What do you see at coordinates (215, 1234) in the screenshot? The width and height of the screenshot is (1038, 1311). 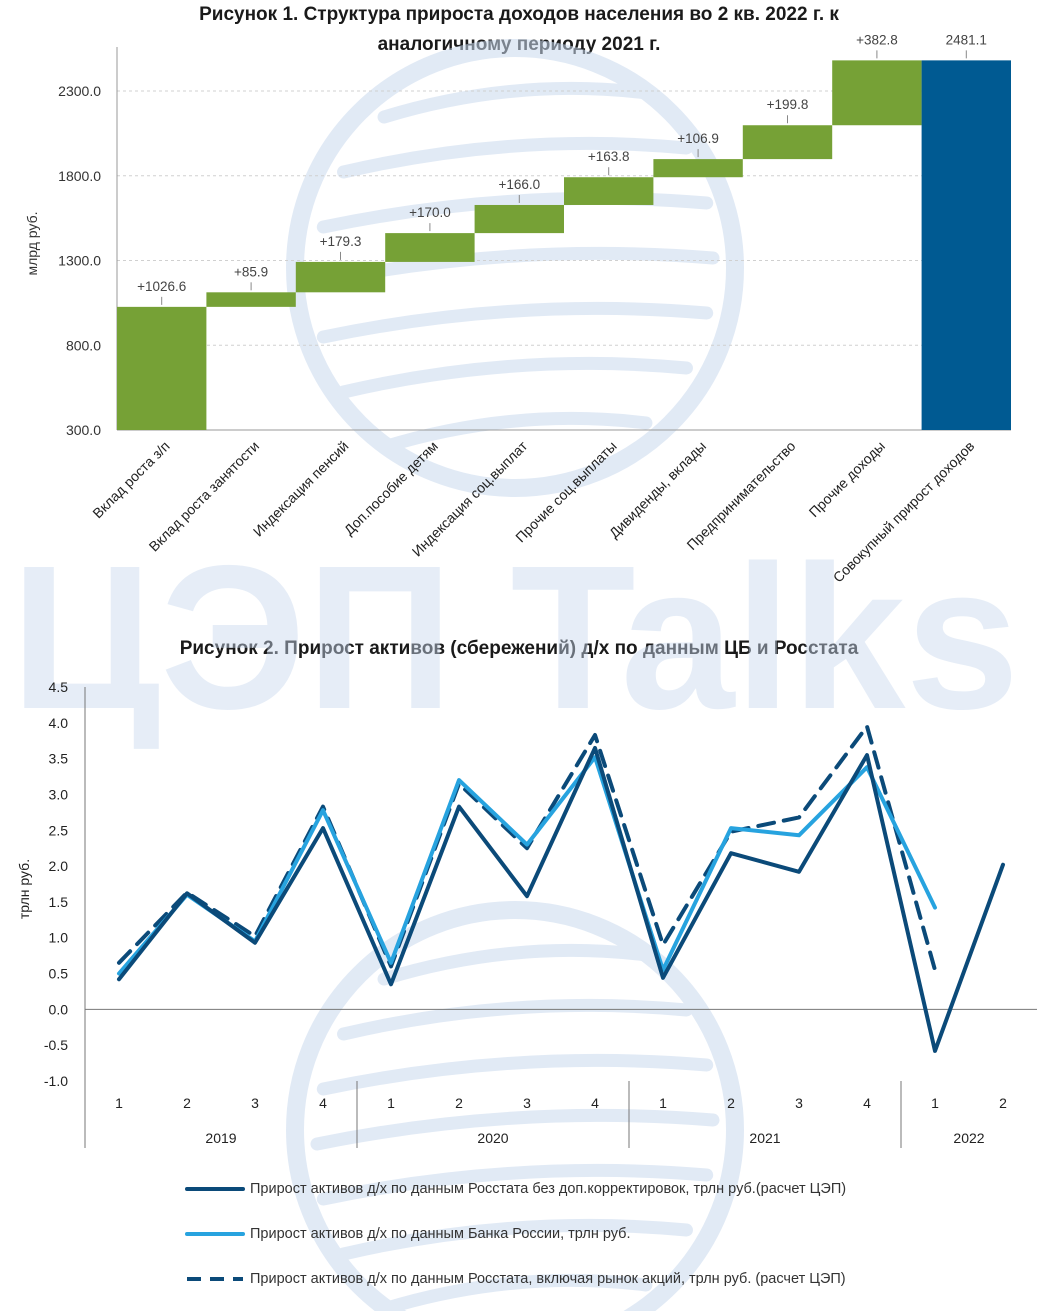 I see `legend-swatch-solid-light` at bounding box center [215, 1234].